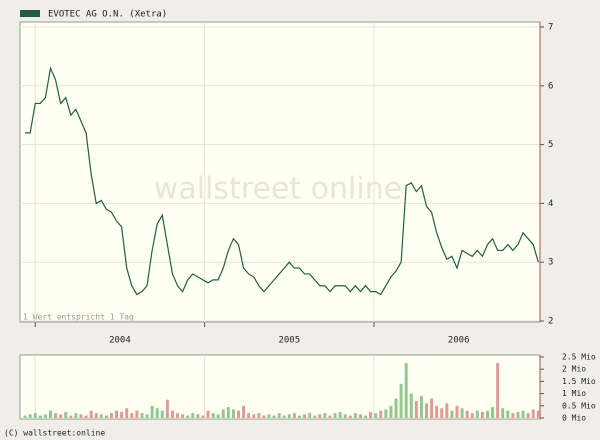  Describe the element at coordinates (574, 418) in the screenshot. I see `y-tick-label: 0 Mio` at that location.